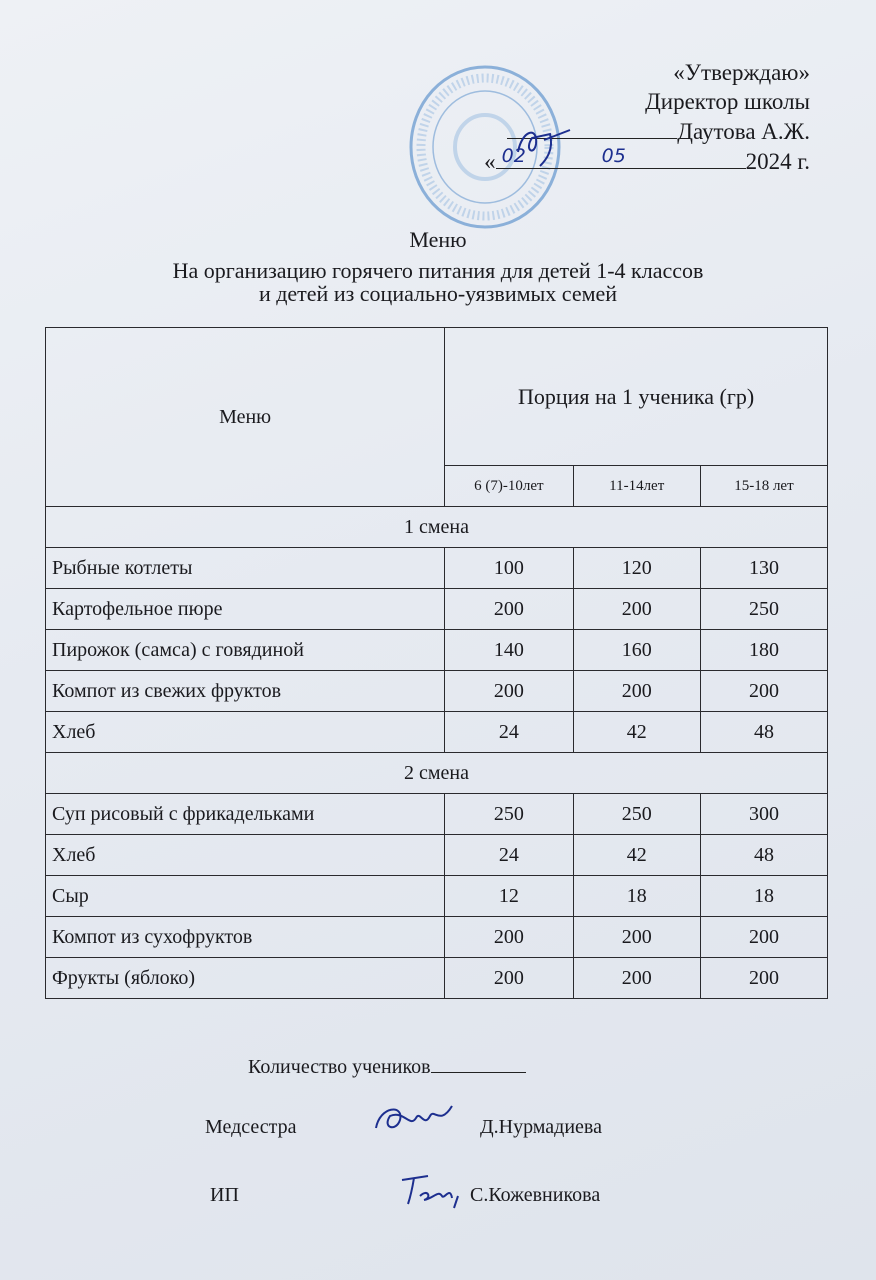  Describe the element at coordinates (743, 131) in the screenshot. I see `director-name: Даутова А.Ж.` at that location.